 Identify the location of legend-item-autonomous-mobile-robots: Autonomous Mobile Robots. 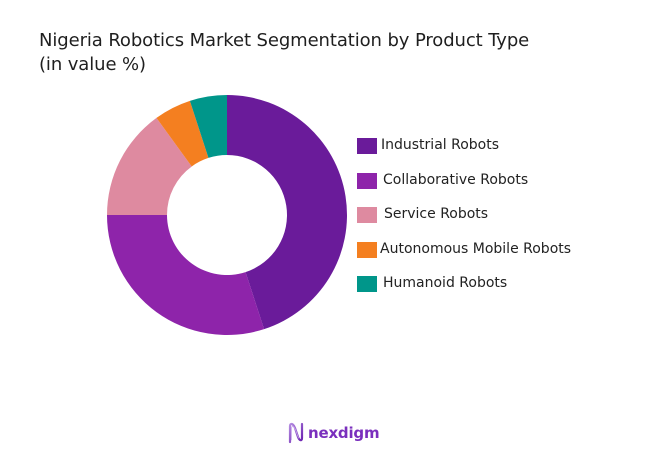
(464, 255).